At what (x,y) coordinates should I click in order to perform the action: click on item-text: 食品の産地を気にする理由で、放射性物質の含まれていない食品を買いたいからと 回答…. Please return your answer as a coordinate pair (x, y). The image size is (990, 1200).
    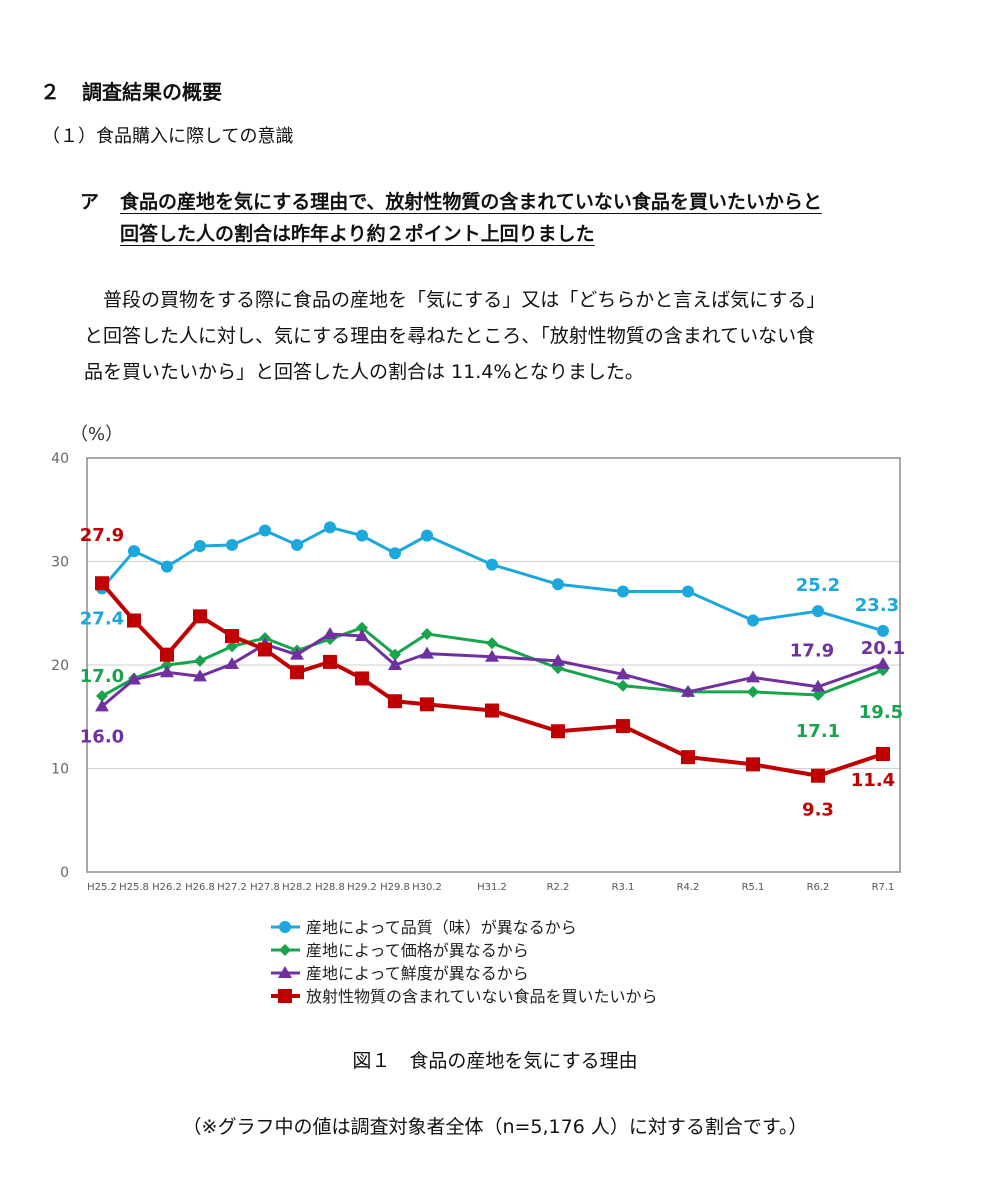
    Looking at the image, I should click on (530, 218).